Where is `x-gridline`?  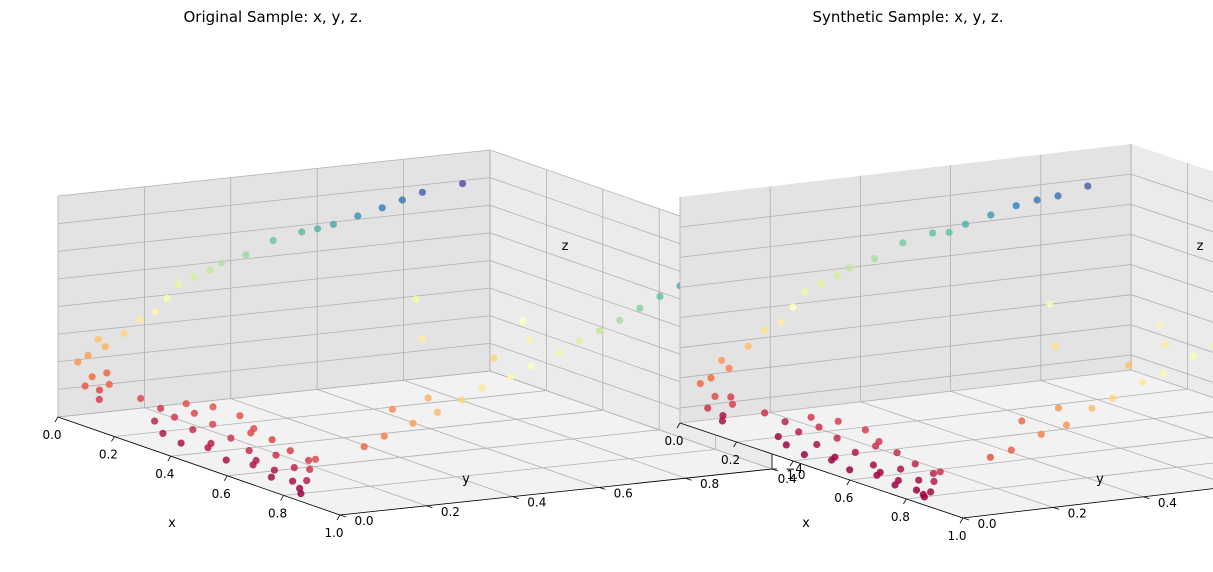
x-gridline is located at coordinates (386, 433).